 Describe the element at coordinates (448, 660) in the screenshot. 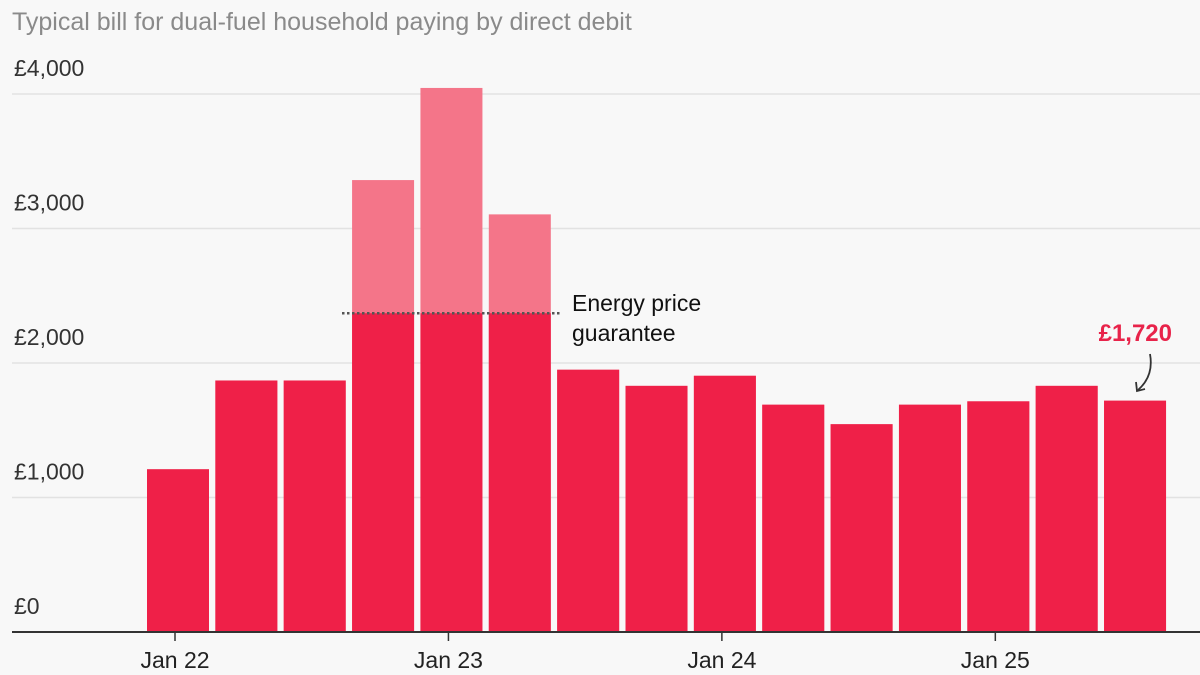

I see `x-tick-label: Jan 23` at that location.